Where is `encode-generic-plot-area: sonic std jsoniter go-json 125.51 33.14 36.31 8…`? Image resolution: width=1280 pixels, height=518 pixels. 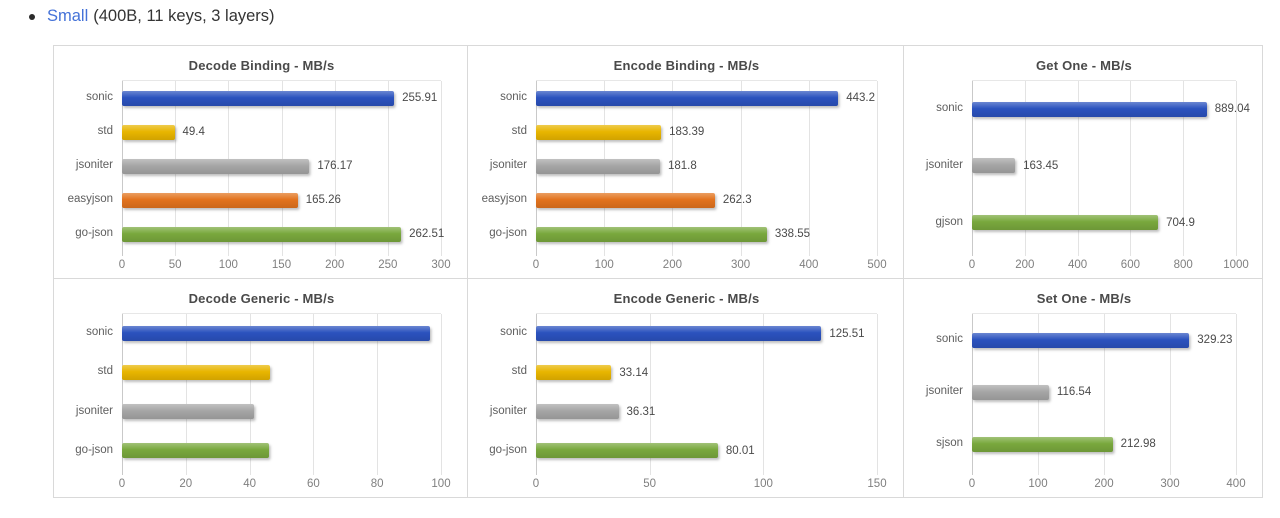 encode-generic-plot-area: sonic std jsoniter go-json 125.51 33.14 36.31 8… is located at coordinates (686, 394).